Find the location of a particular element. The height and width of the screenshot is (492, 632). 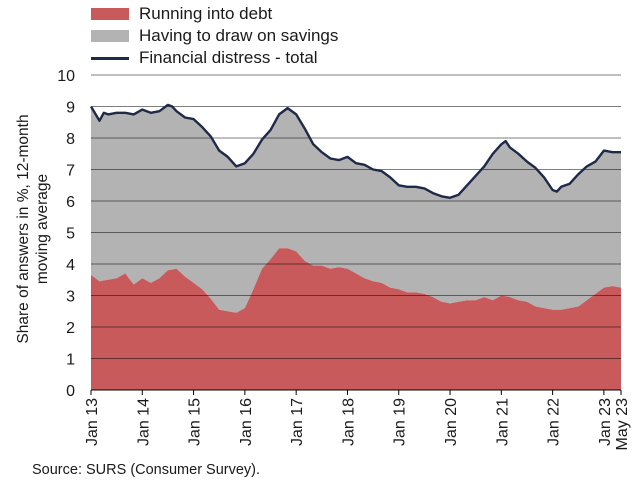

x-ticks is located at coordinates (356, 392).